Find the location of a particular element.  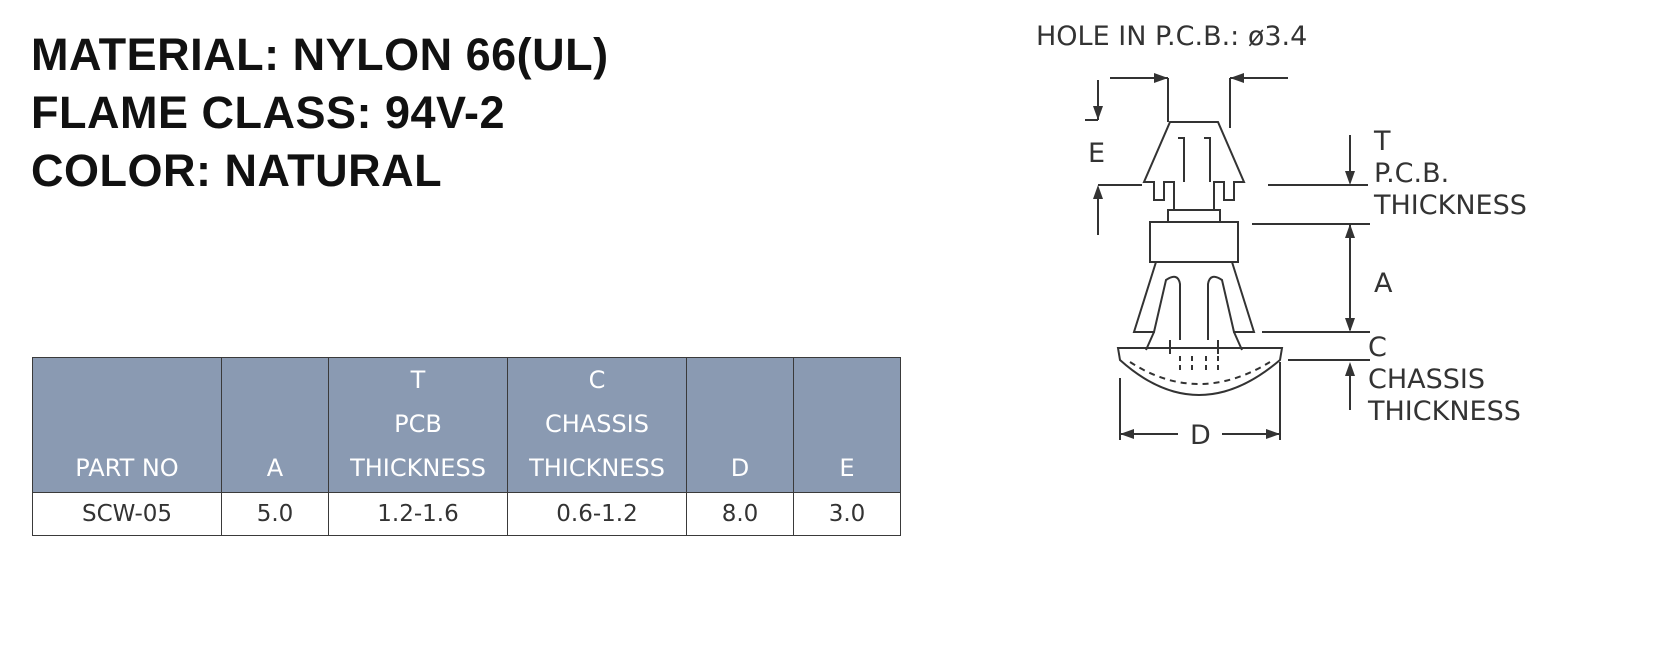

hole-arrow-right is located at coordinates (1237, 78).